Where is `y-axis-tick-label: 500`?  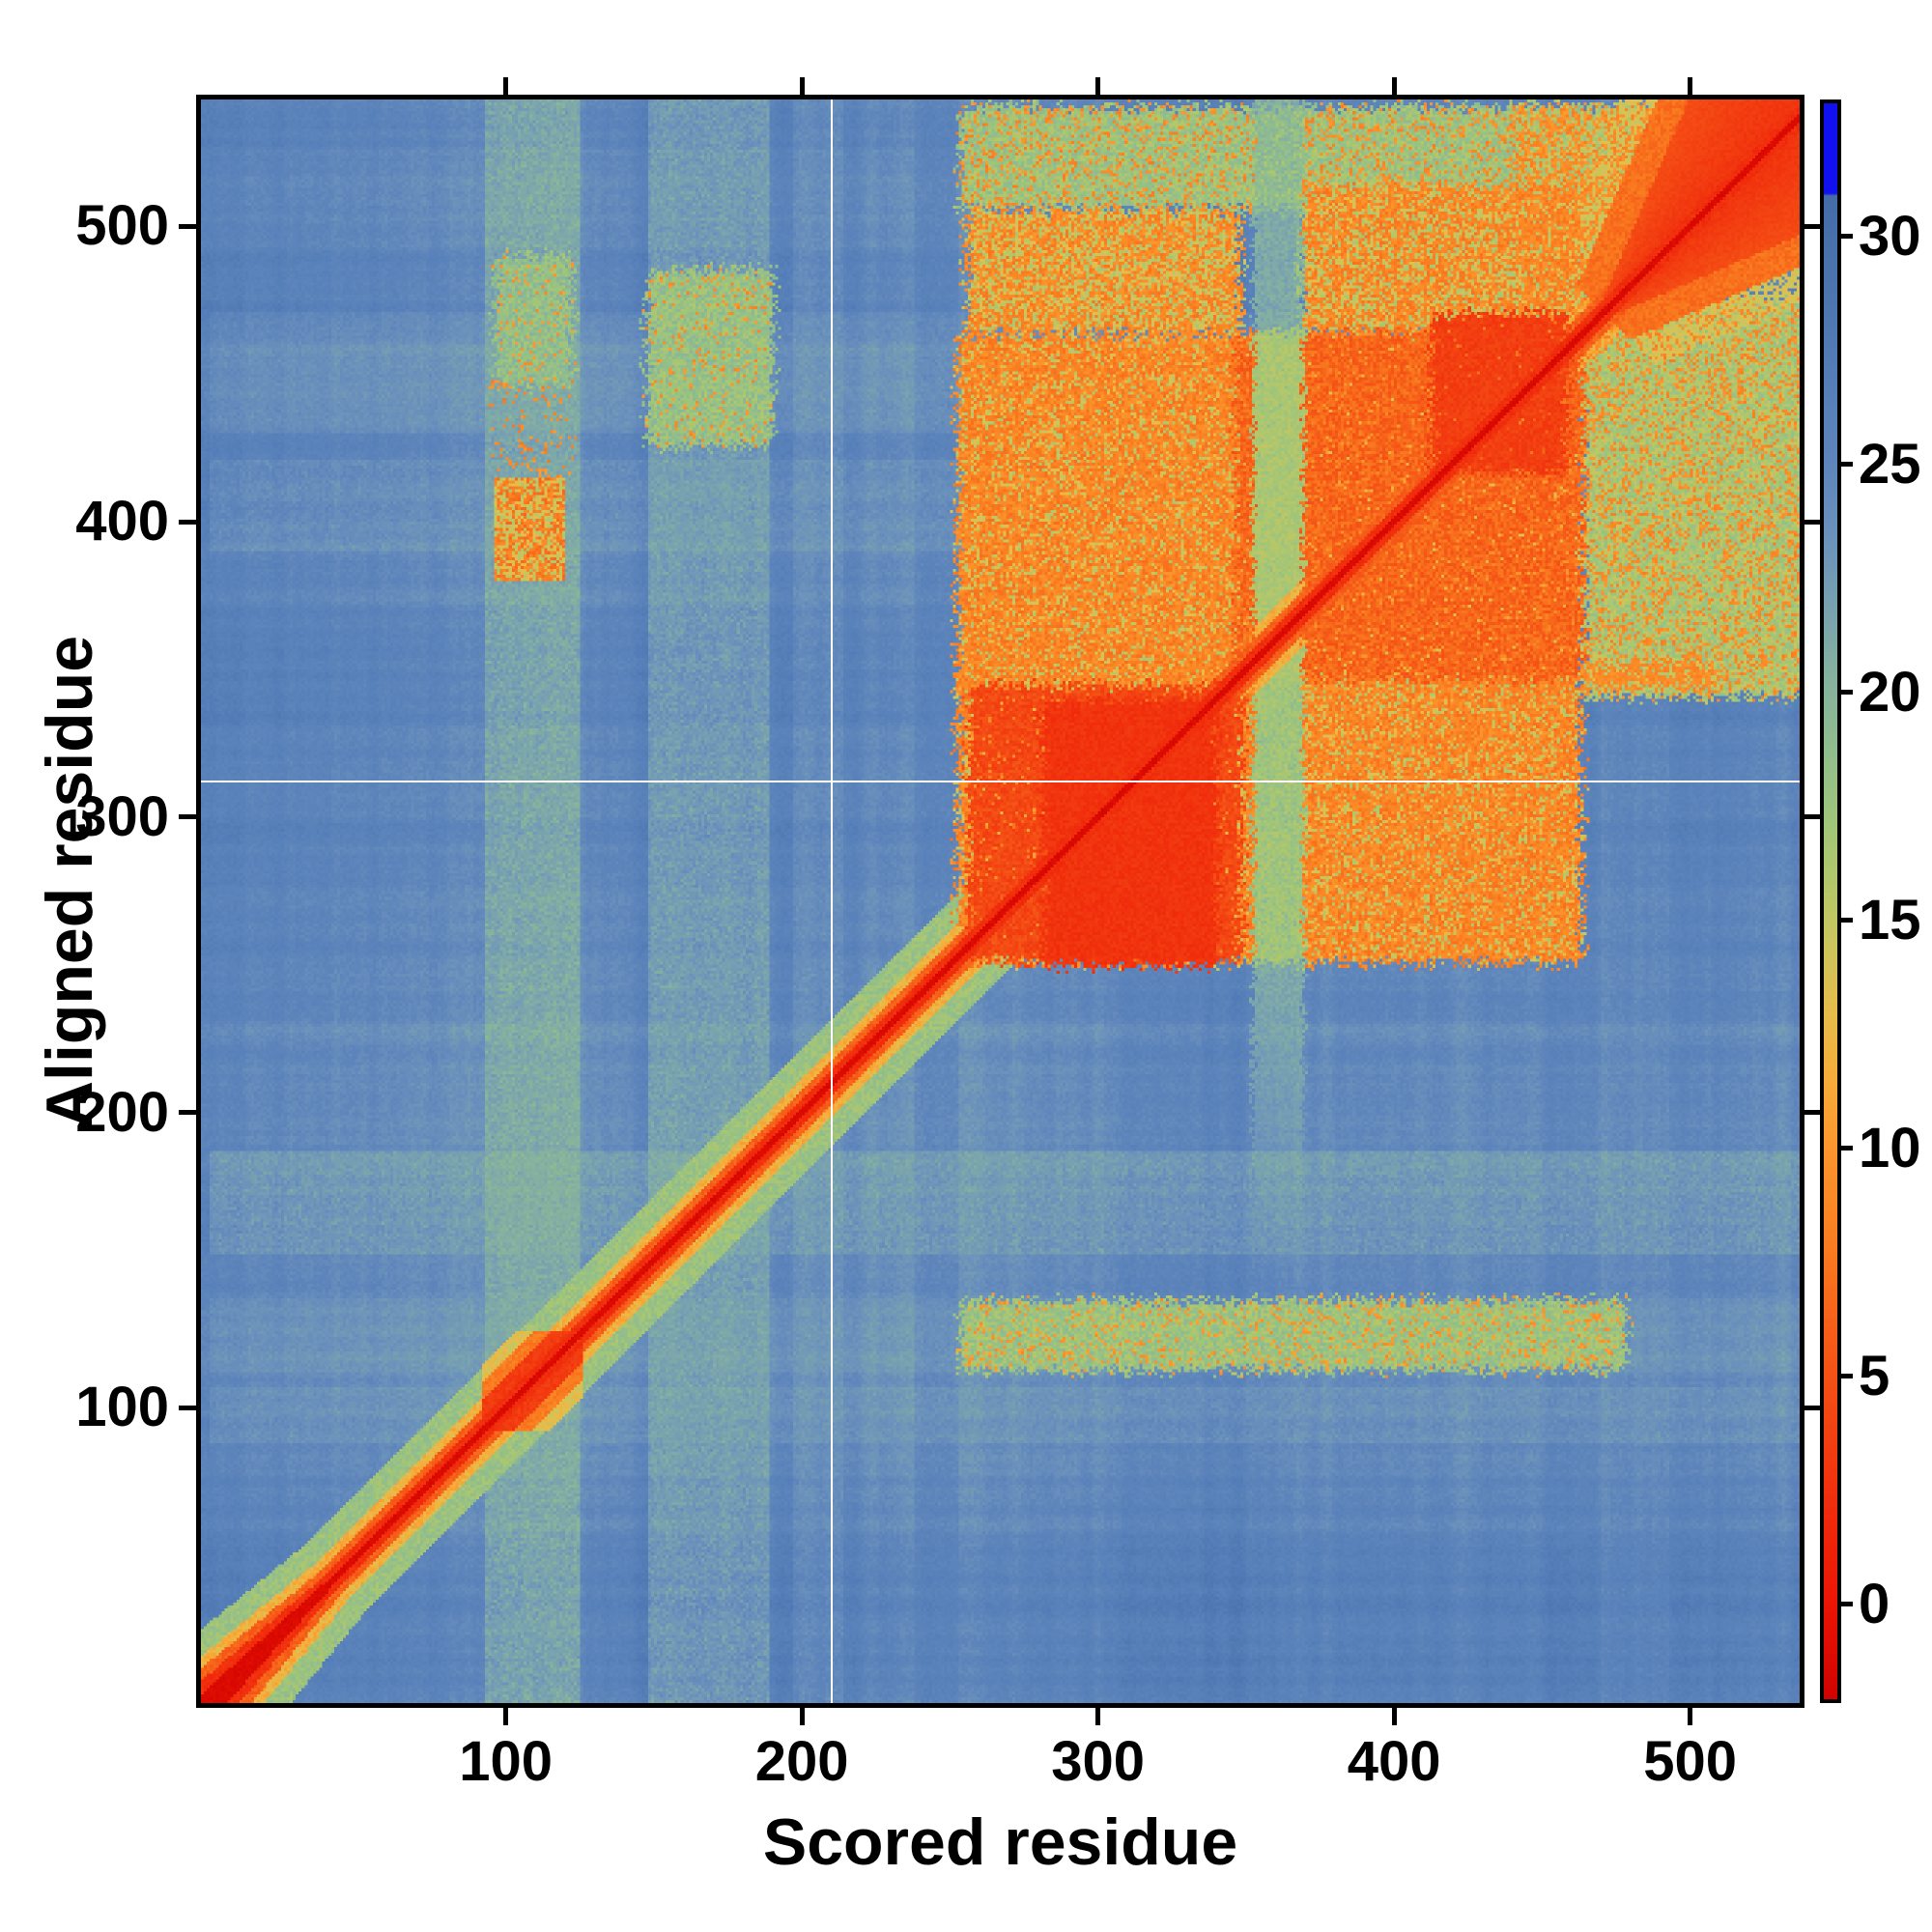
y-axis-tick-label: 500 is located at coordinates (122, 226).